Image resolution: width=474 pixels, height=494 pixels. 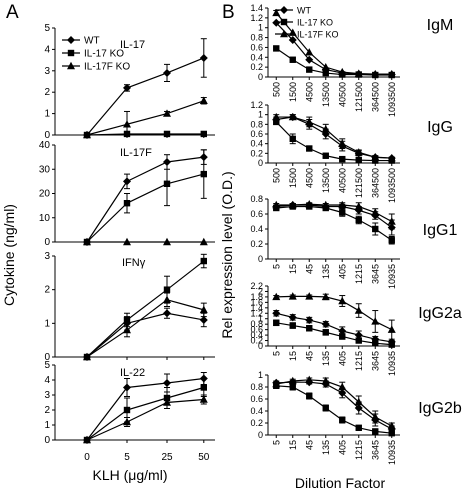 What do you see at coordinates (47, 28) in the screenshot?
I see `y-tick-label: 5` at bounding box center [47, 28].